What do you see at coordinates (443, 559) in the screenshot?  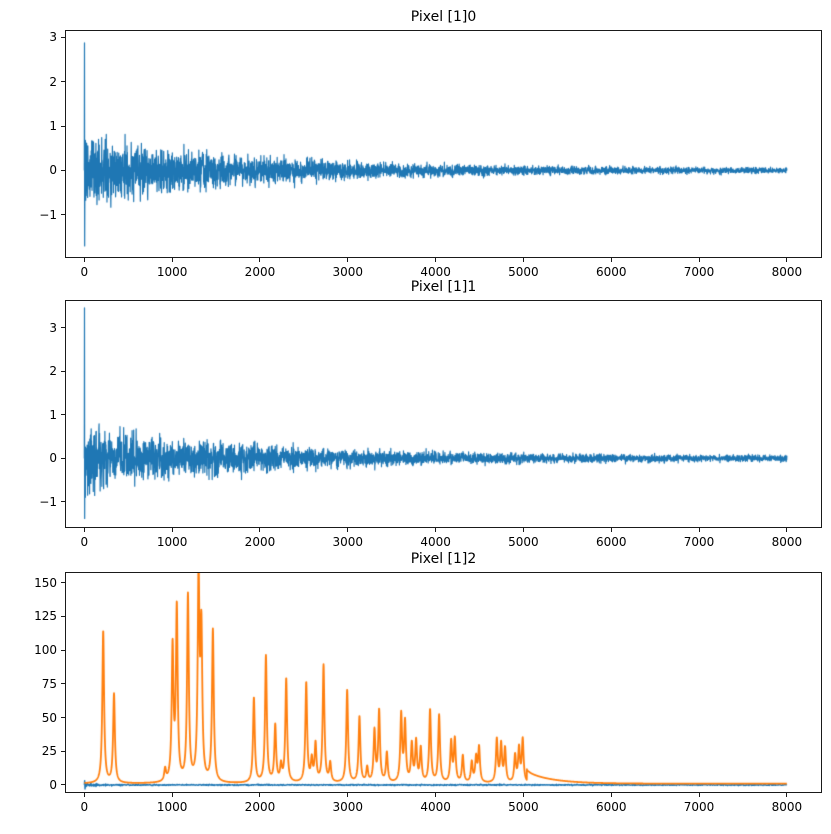 I see `chart-title: Pixel [1]2` at bounding box center [443, 559].